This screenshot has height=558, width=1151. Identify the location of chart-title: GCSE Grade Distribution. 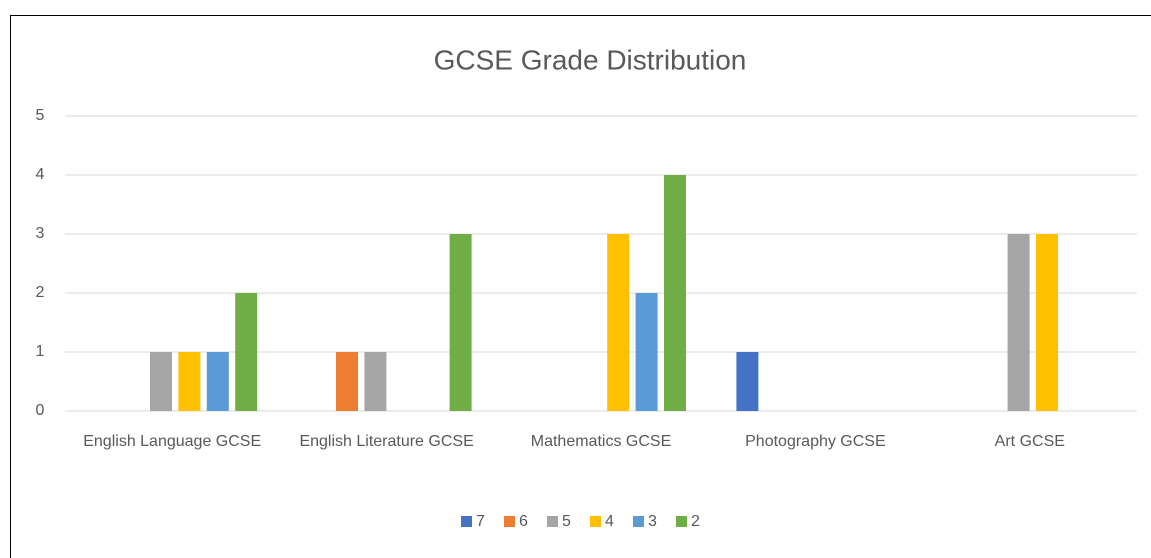
(590, 59).